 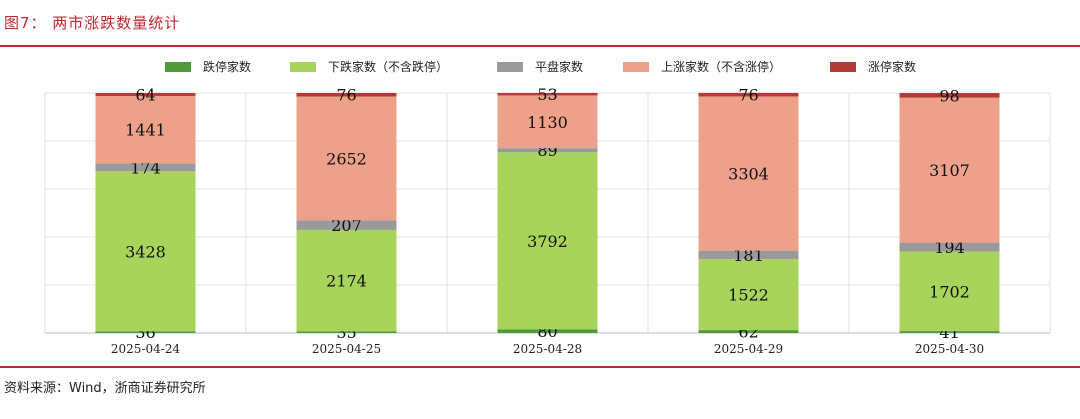 I want to click on x-tick-label: 2025-04-29, so click(x=748, y=349).